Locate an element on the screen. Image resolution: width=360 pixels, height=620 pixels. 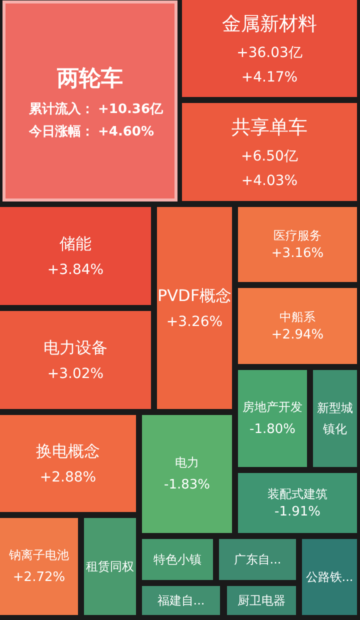
data-label: +36.03亿 is located at coordinates (269, 52).